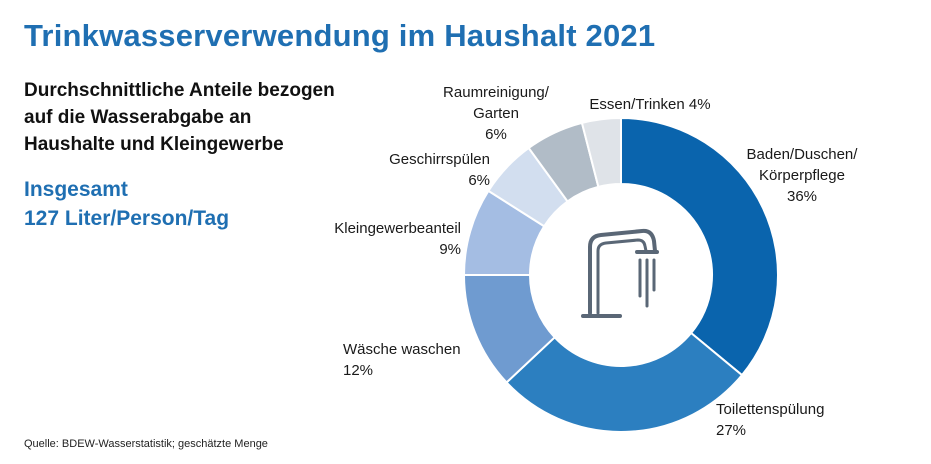  What do you see at coordinates (340, 35) in the screenshot?
I see `chart-title: Trinkwasserverwendung im Haushalt 2021` at bounding box center [340, 35].